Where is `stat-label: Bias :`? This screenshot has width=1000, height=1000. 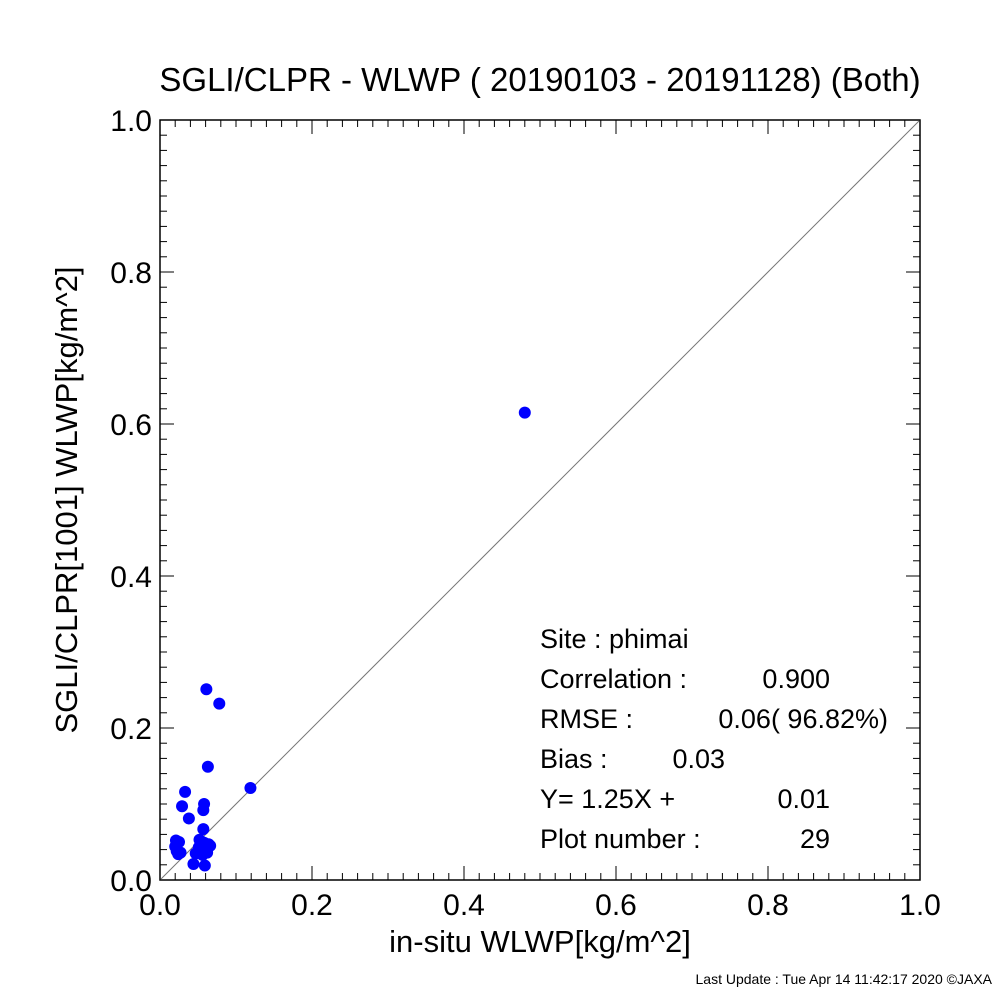
stat-label: Bias : is located at coordinates (574, 759).